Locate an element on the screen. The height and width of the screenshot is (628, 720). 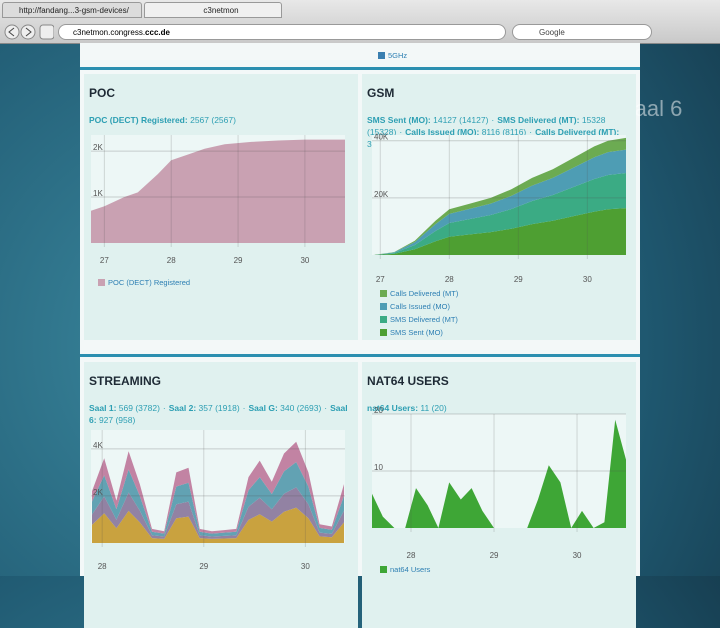
stat-label: Calls Issued (MO): is located at coordinates (442, 132).